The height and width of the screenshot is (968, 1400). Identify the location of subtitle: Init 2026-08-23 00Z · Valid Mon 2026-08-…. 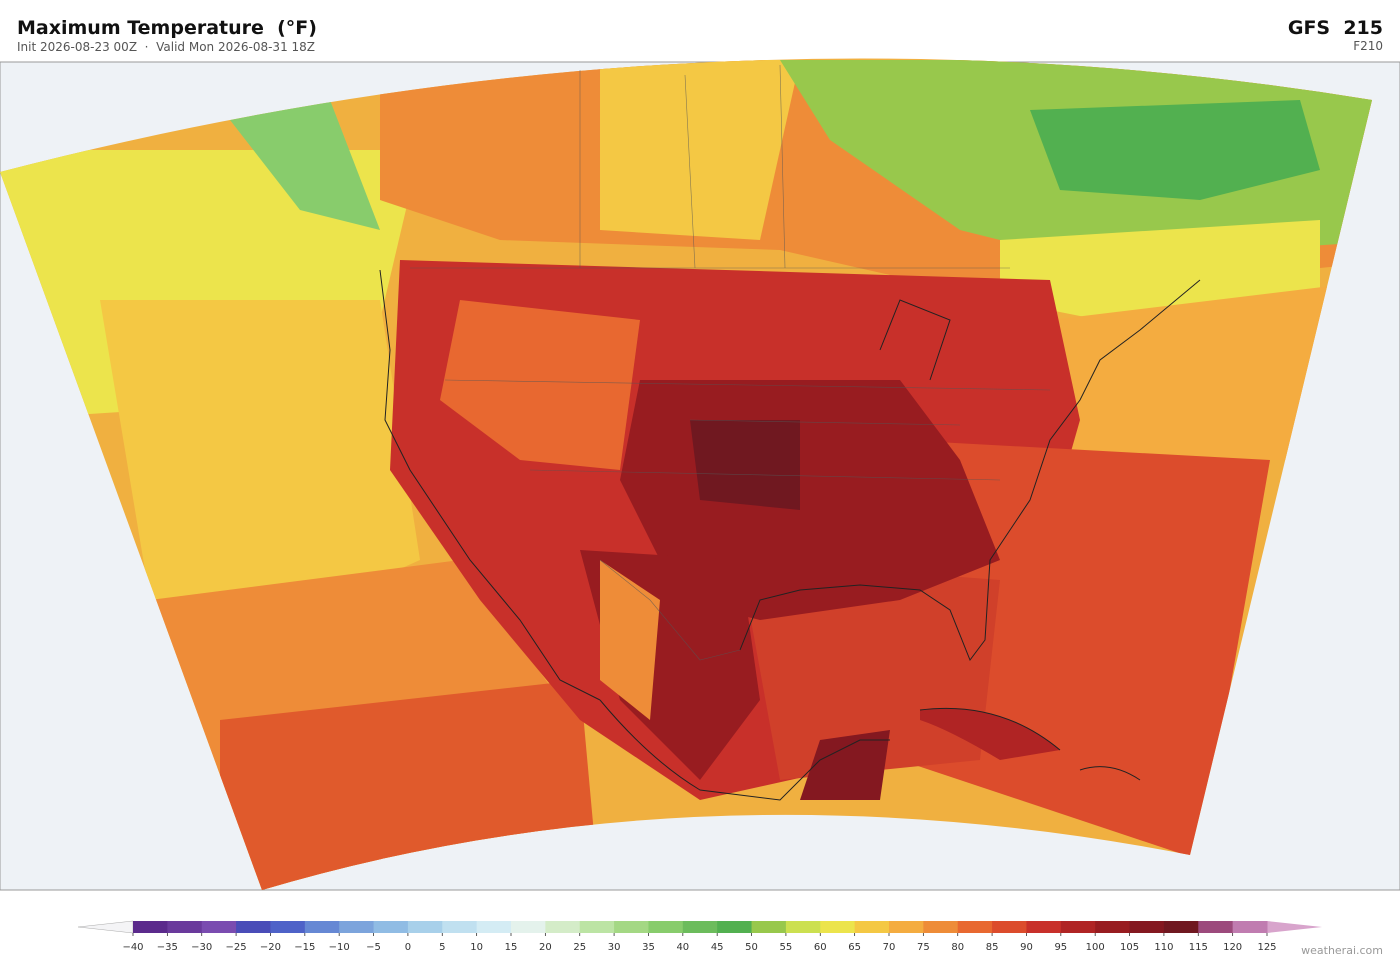
(166, 47).